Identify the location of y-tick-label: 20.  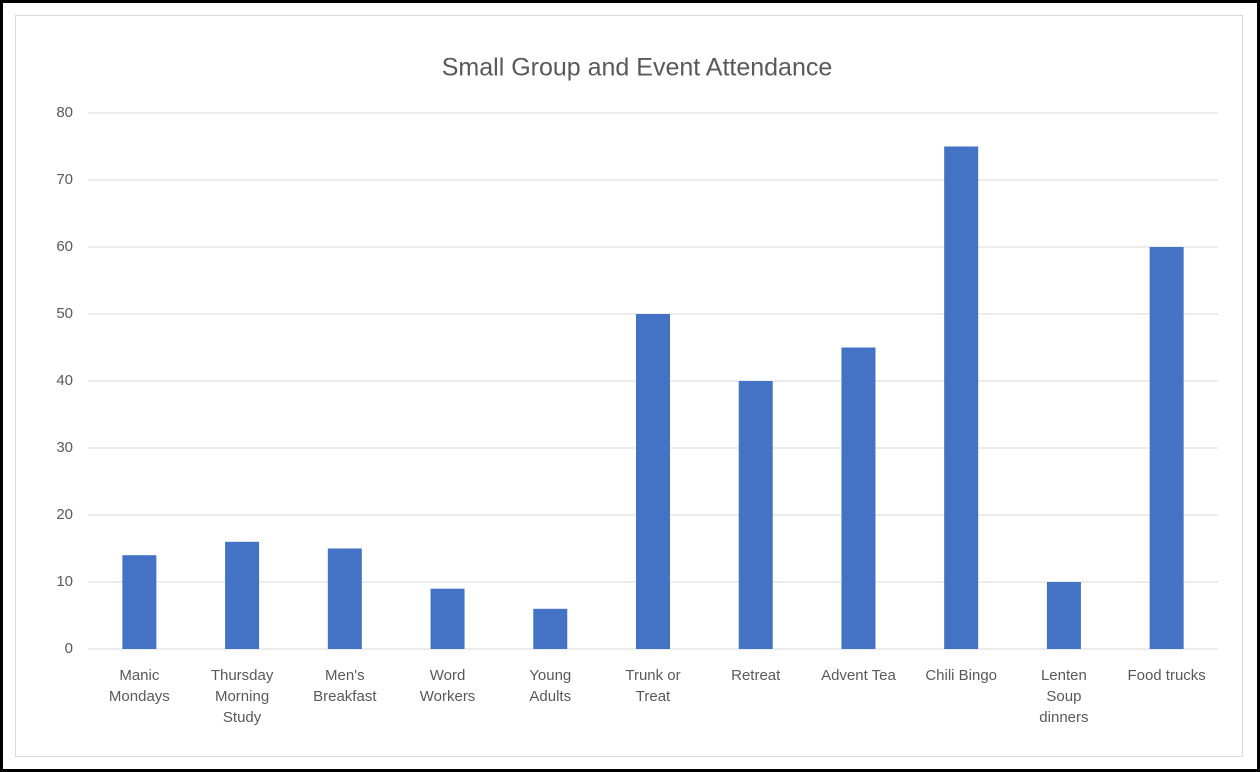
(64, 514).